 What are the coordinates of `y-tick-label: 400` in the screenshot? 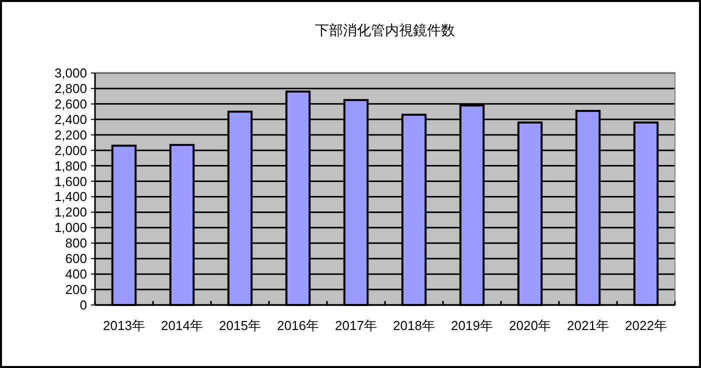 It's located at (76, 274).